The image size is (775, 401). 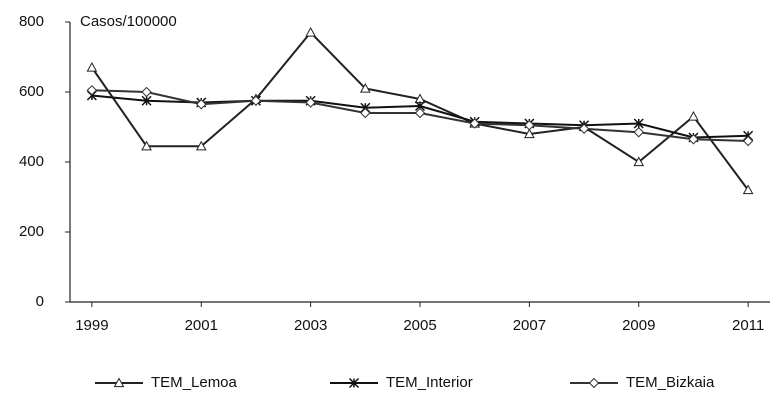 What do you see at coordinates (529, 325) in the screenshot?
I see `x-tick-label: 2007` at bounding box center [529, 325].